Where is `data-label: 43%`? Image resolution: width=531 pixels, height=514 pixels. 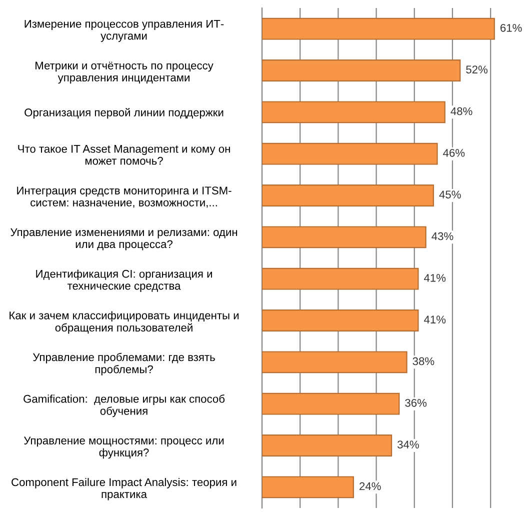
data-label: 43% is located at coordinates (443, 236).